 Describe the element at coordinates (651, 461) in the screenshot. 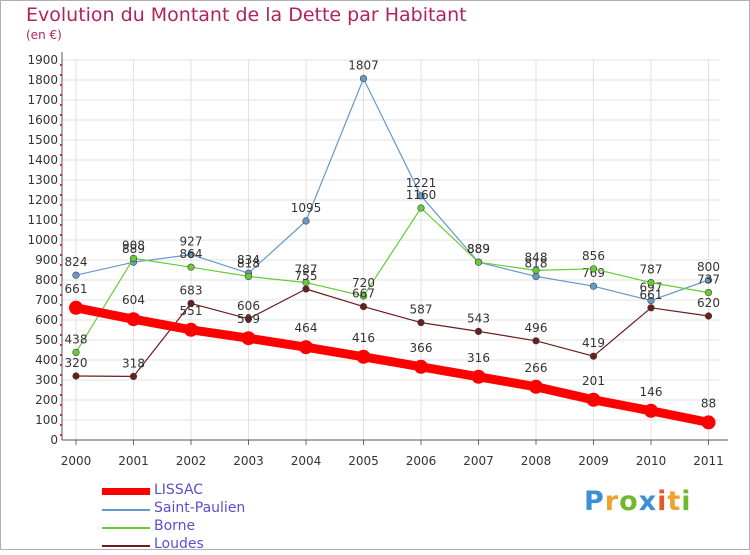

I see `x-tick-label: 2010` at that location.